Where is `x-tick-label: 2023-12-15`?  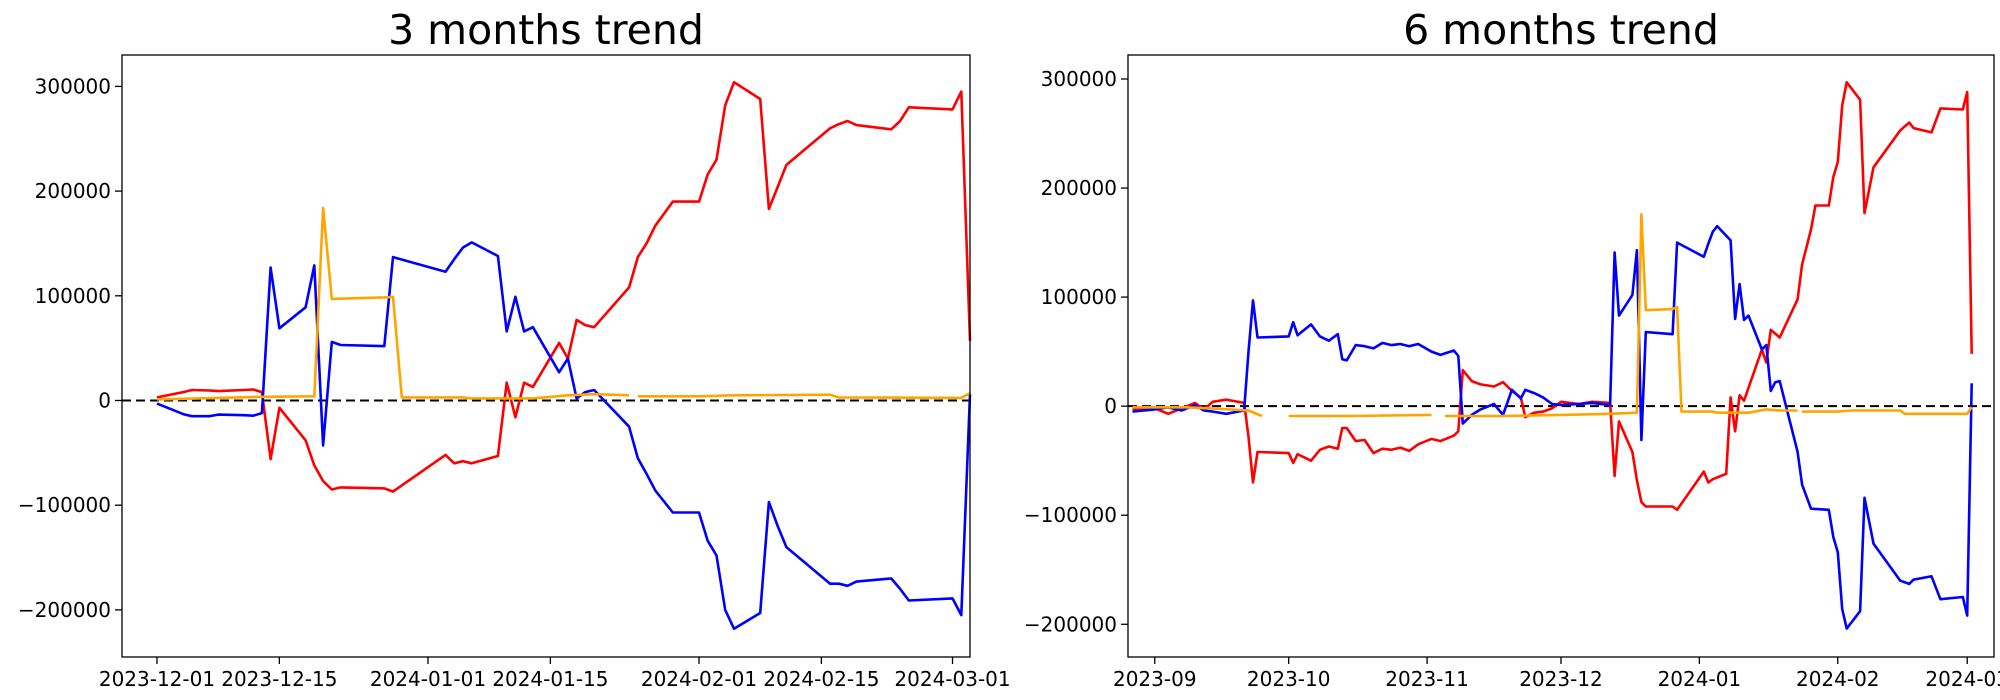 x-tick-label: 2023-12-15 is located at coordinates (279, 679).